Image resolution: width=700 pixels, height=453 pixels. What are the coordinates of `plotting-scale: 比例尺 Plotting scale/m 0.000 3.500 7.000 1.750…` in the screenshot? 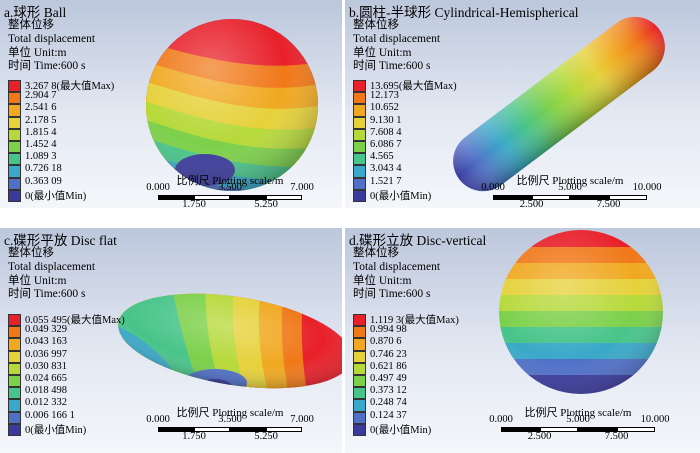 It's located at (230, 423).